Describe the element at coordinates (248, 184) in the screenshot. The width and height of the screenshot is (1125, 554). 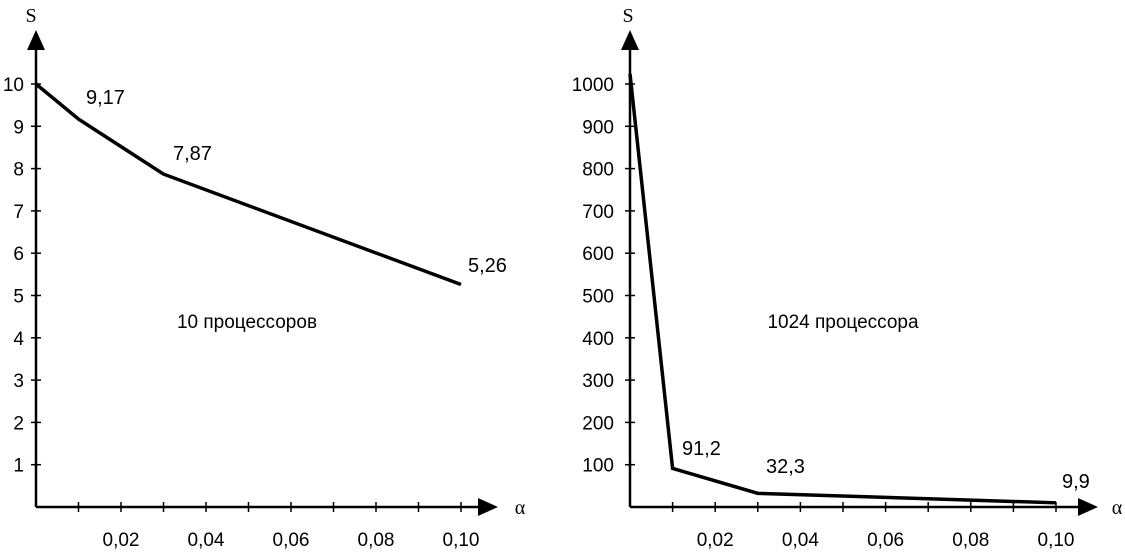
I see `series-line` at that location.